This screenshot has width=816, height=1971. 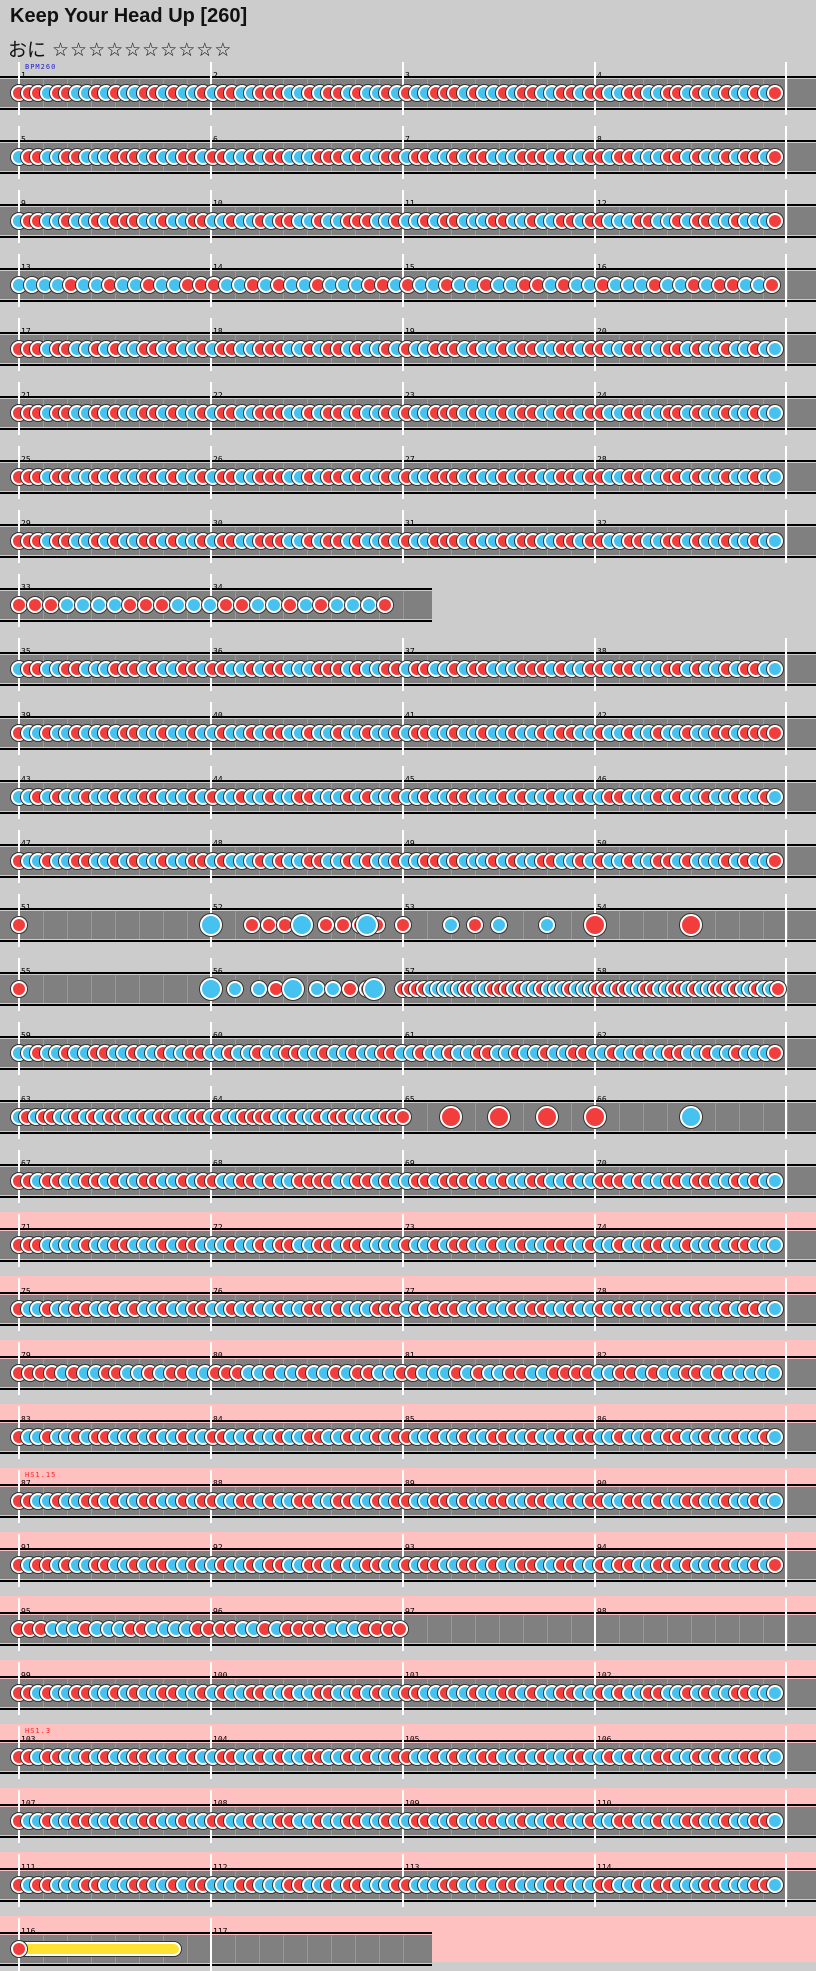 I want to click on bar-number: 75, so click(x=26, y=1291).